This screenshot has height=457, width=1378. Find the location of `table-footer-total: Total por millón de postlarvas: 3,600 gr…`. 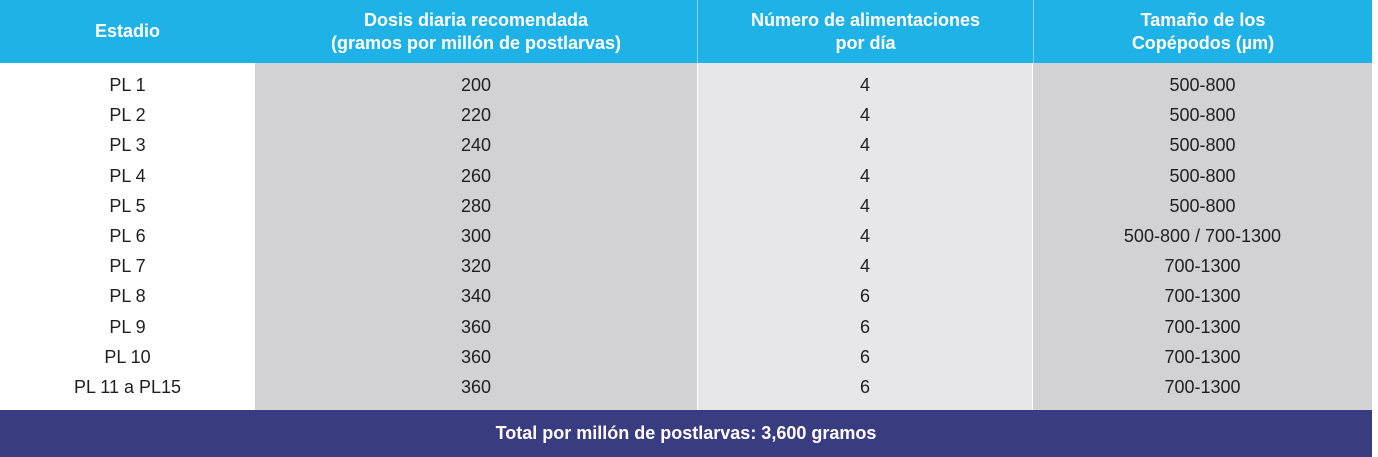

table-footer-total: Total por millón de postlarvas: 3,600 gr… is located at coordinates (686, 433).